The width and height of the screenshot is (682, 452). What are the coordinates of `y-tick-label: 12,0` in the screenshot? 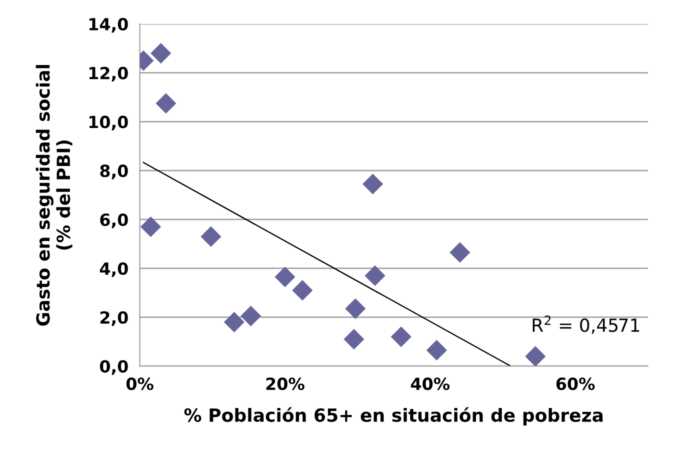 It's located at (108, 74).